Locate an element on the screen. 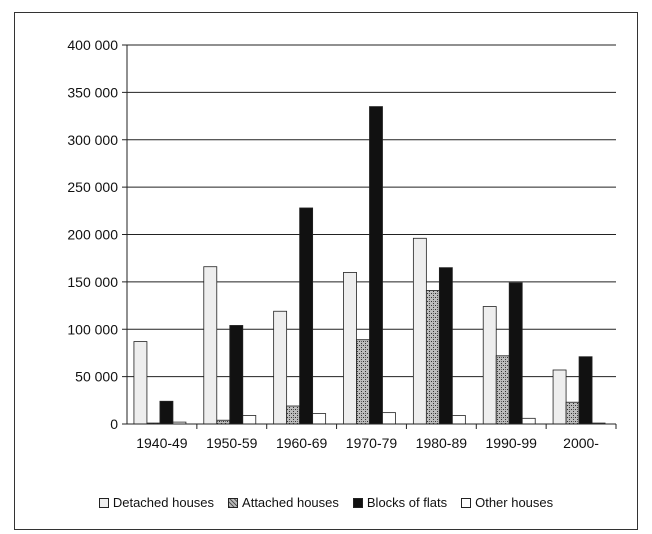  y-tick-label: 200 000 is located at coordinates (92, 235).